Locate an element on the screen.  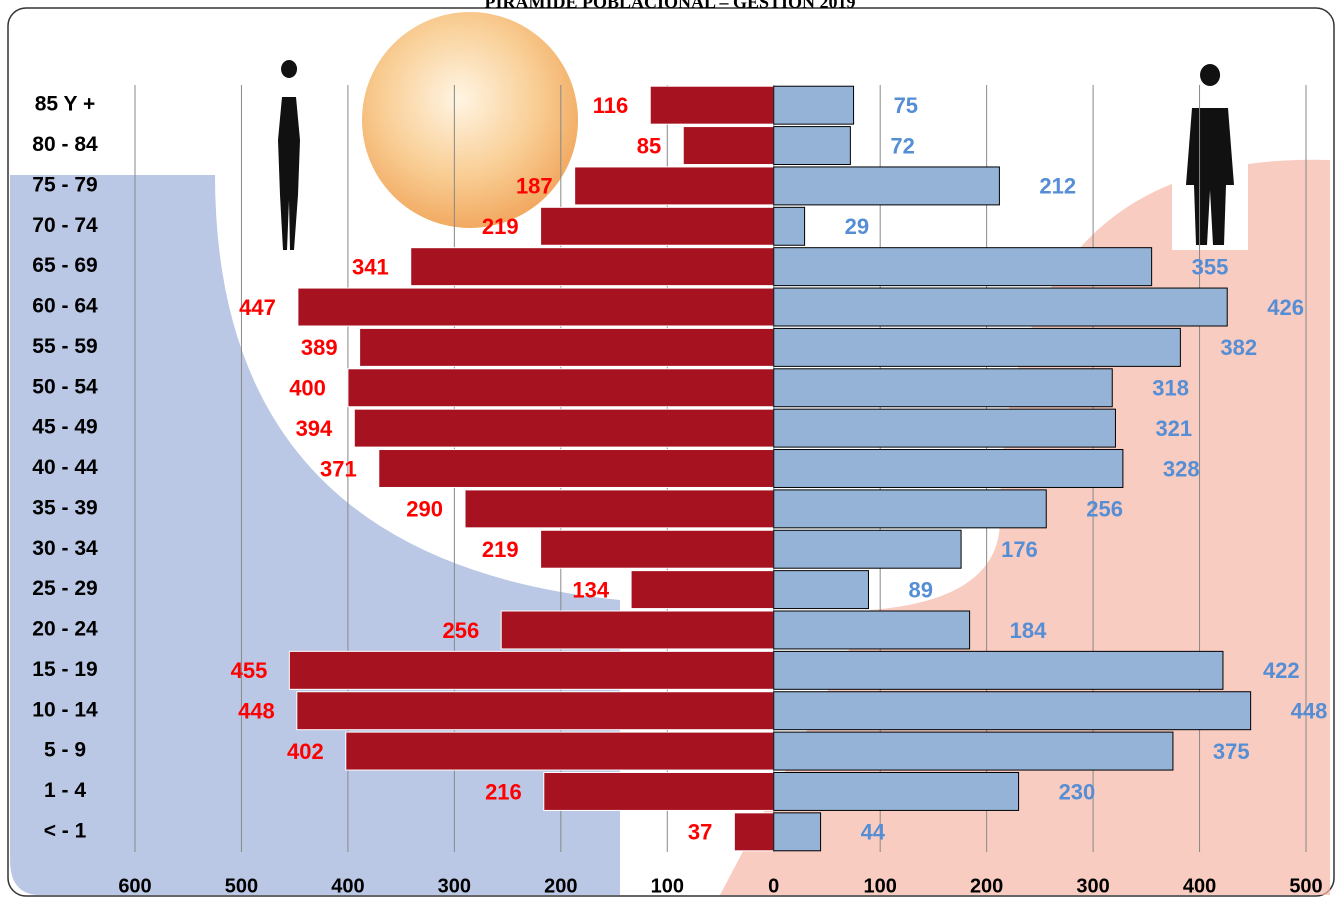
female-value-label: 371 is located at coordinates (338, 468).